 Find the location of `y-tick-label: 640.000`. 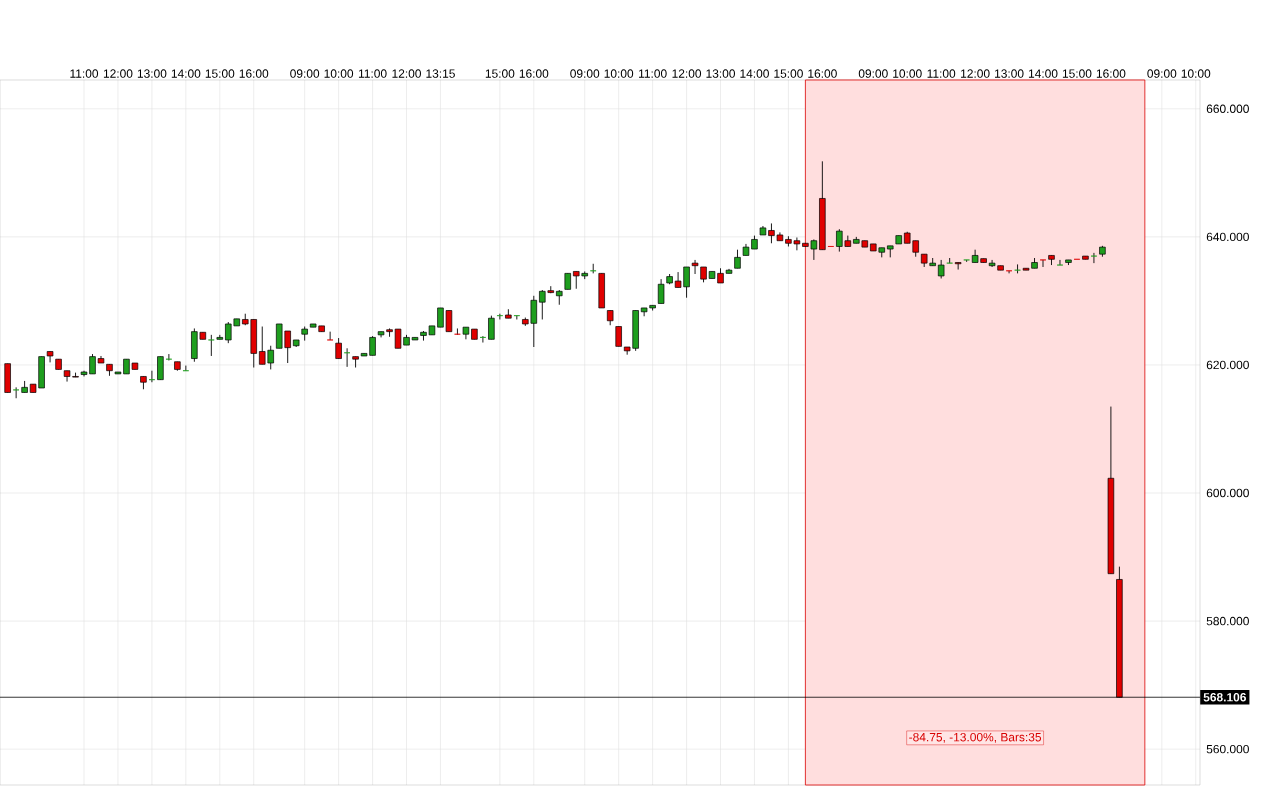

y-tick-label: 640.000 is located at coordinates (1227, 237).